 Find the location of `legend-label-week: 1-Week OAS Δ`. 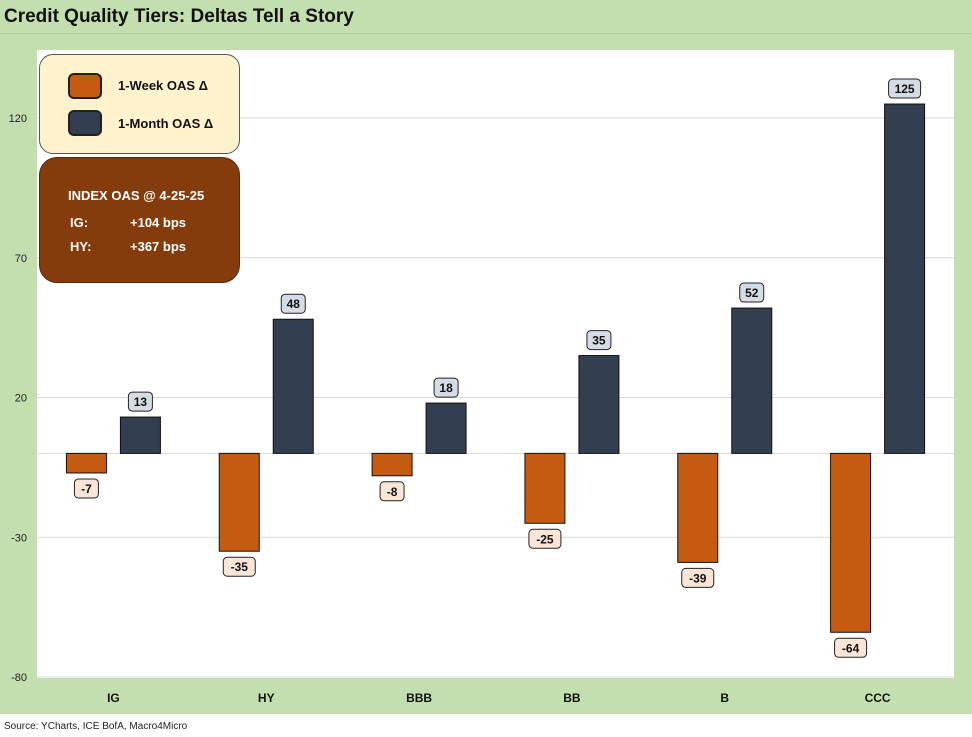

legend-label-week: 1-Week OAS Δ is located at coordinates (163, 85).